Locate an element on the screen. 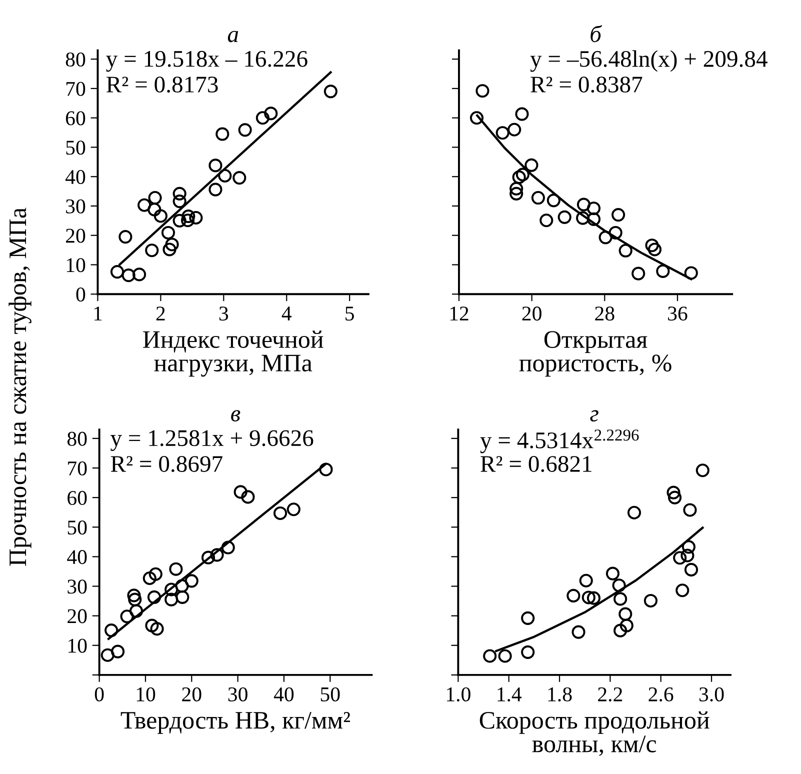  chart-title: в is located at coordinates (235, 416).